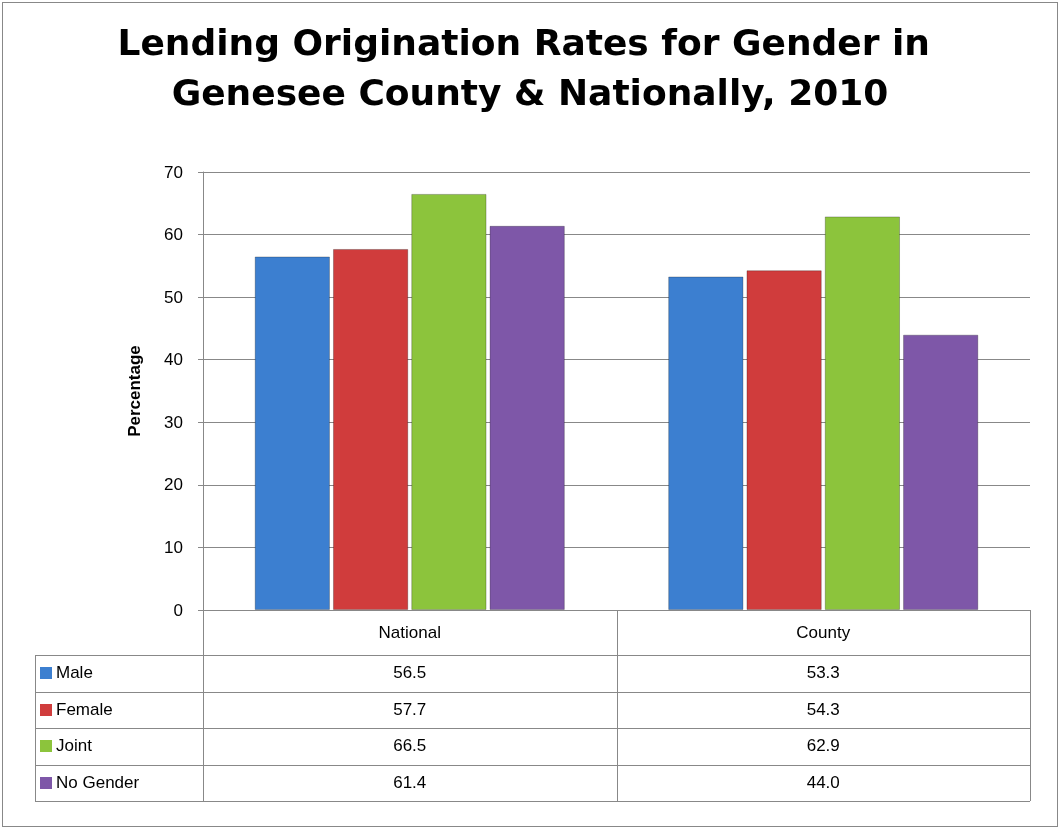 Image resolution: width=1060 pixels, height=829 pixels. Describe the element at coordinates (410, 746) in the screenshot. I see `data-label: 66.5` at that location.